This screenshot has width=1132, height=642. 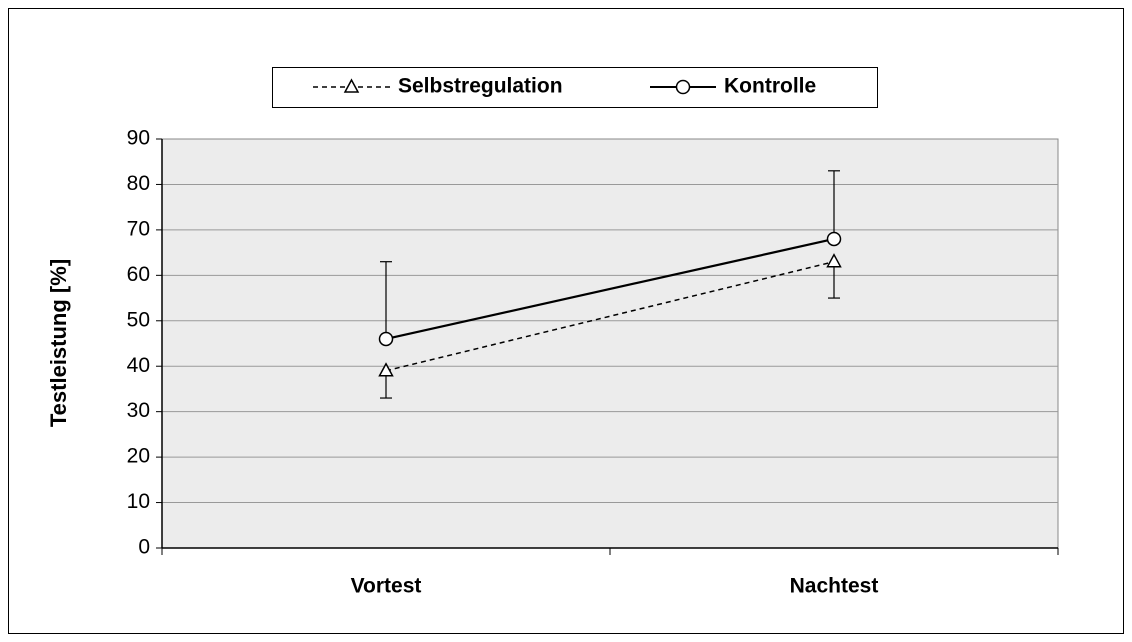 What do you see at coordinates (58, 343) in the screenshot?
I see `y-axis-title: Testleistung [%]` at bounding box center [58, 343].